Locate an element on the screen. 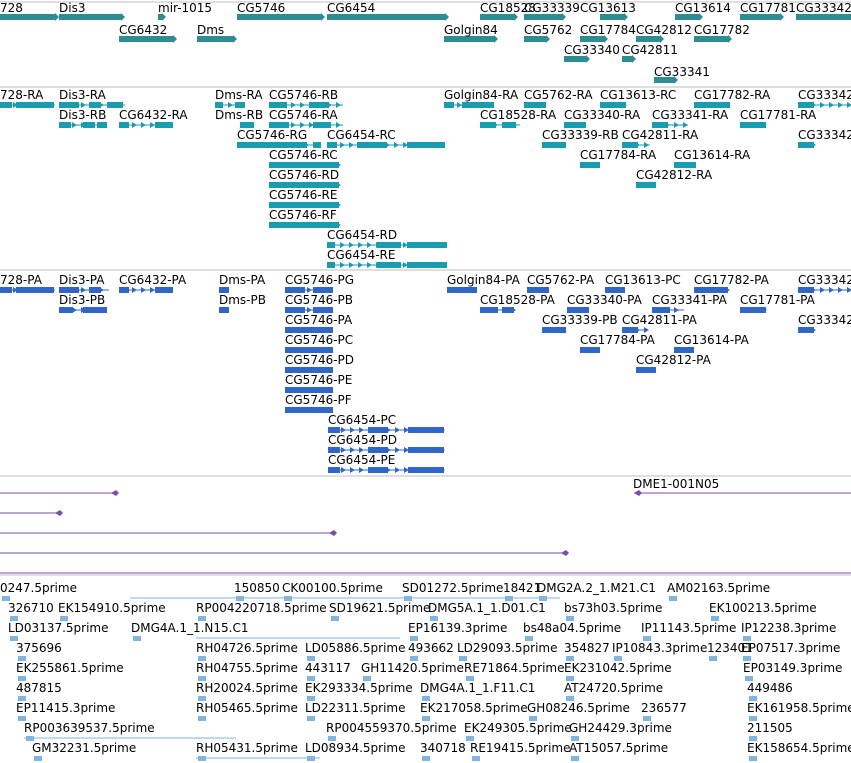  protein-feature-dms-pa is located at coordinates (224, 290).